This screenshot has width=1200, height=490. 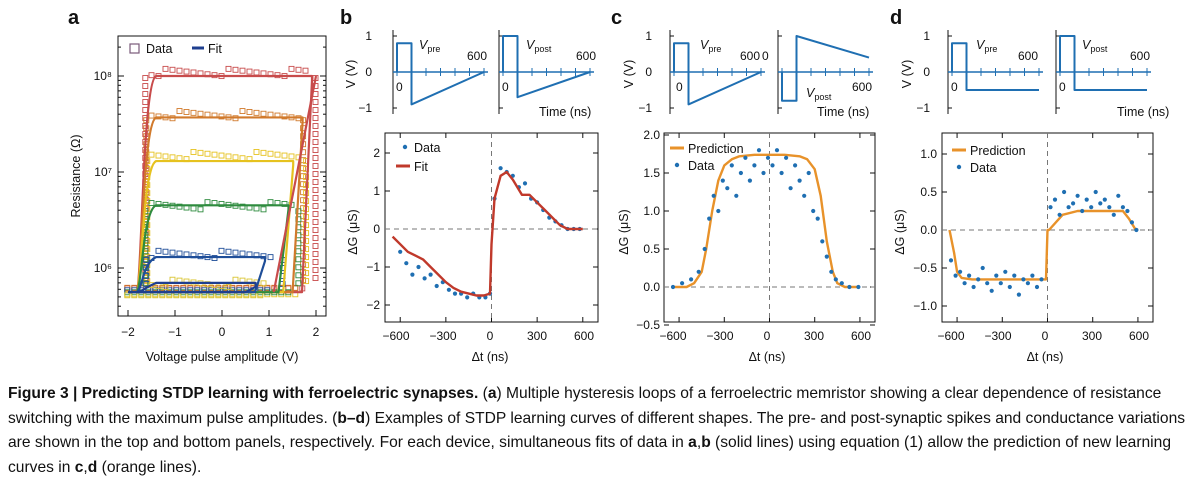 I want to click on caption-text: (orange lines)., so click(x=149, y=467).